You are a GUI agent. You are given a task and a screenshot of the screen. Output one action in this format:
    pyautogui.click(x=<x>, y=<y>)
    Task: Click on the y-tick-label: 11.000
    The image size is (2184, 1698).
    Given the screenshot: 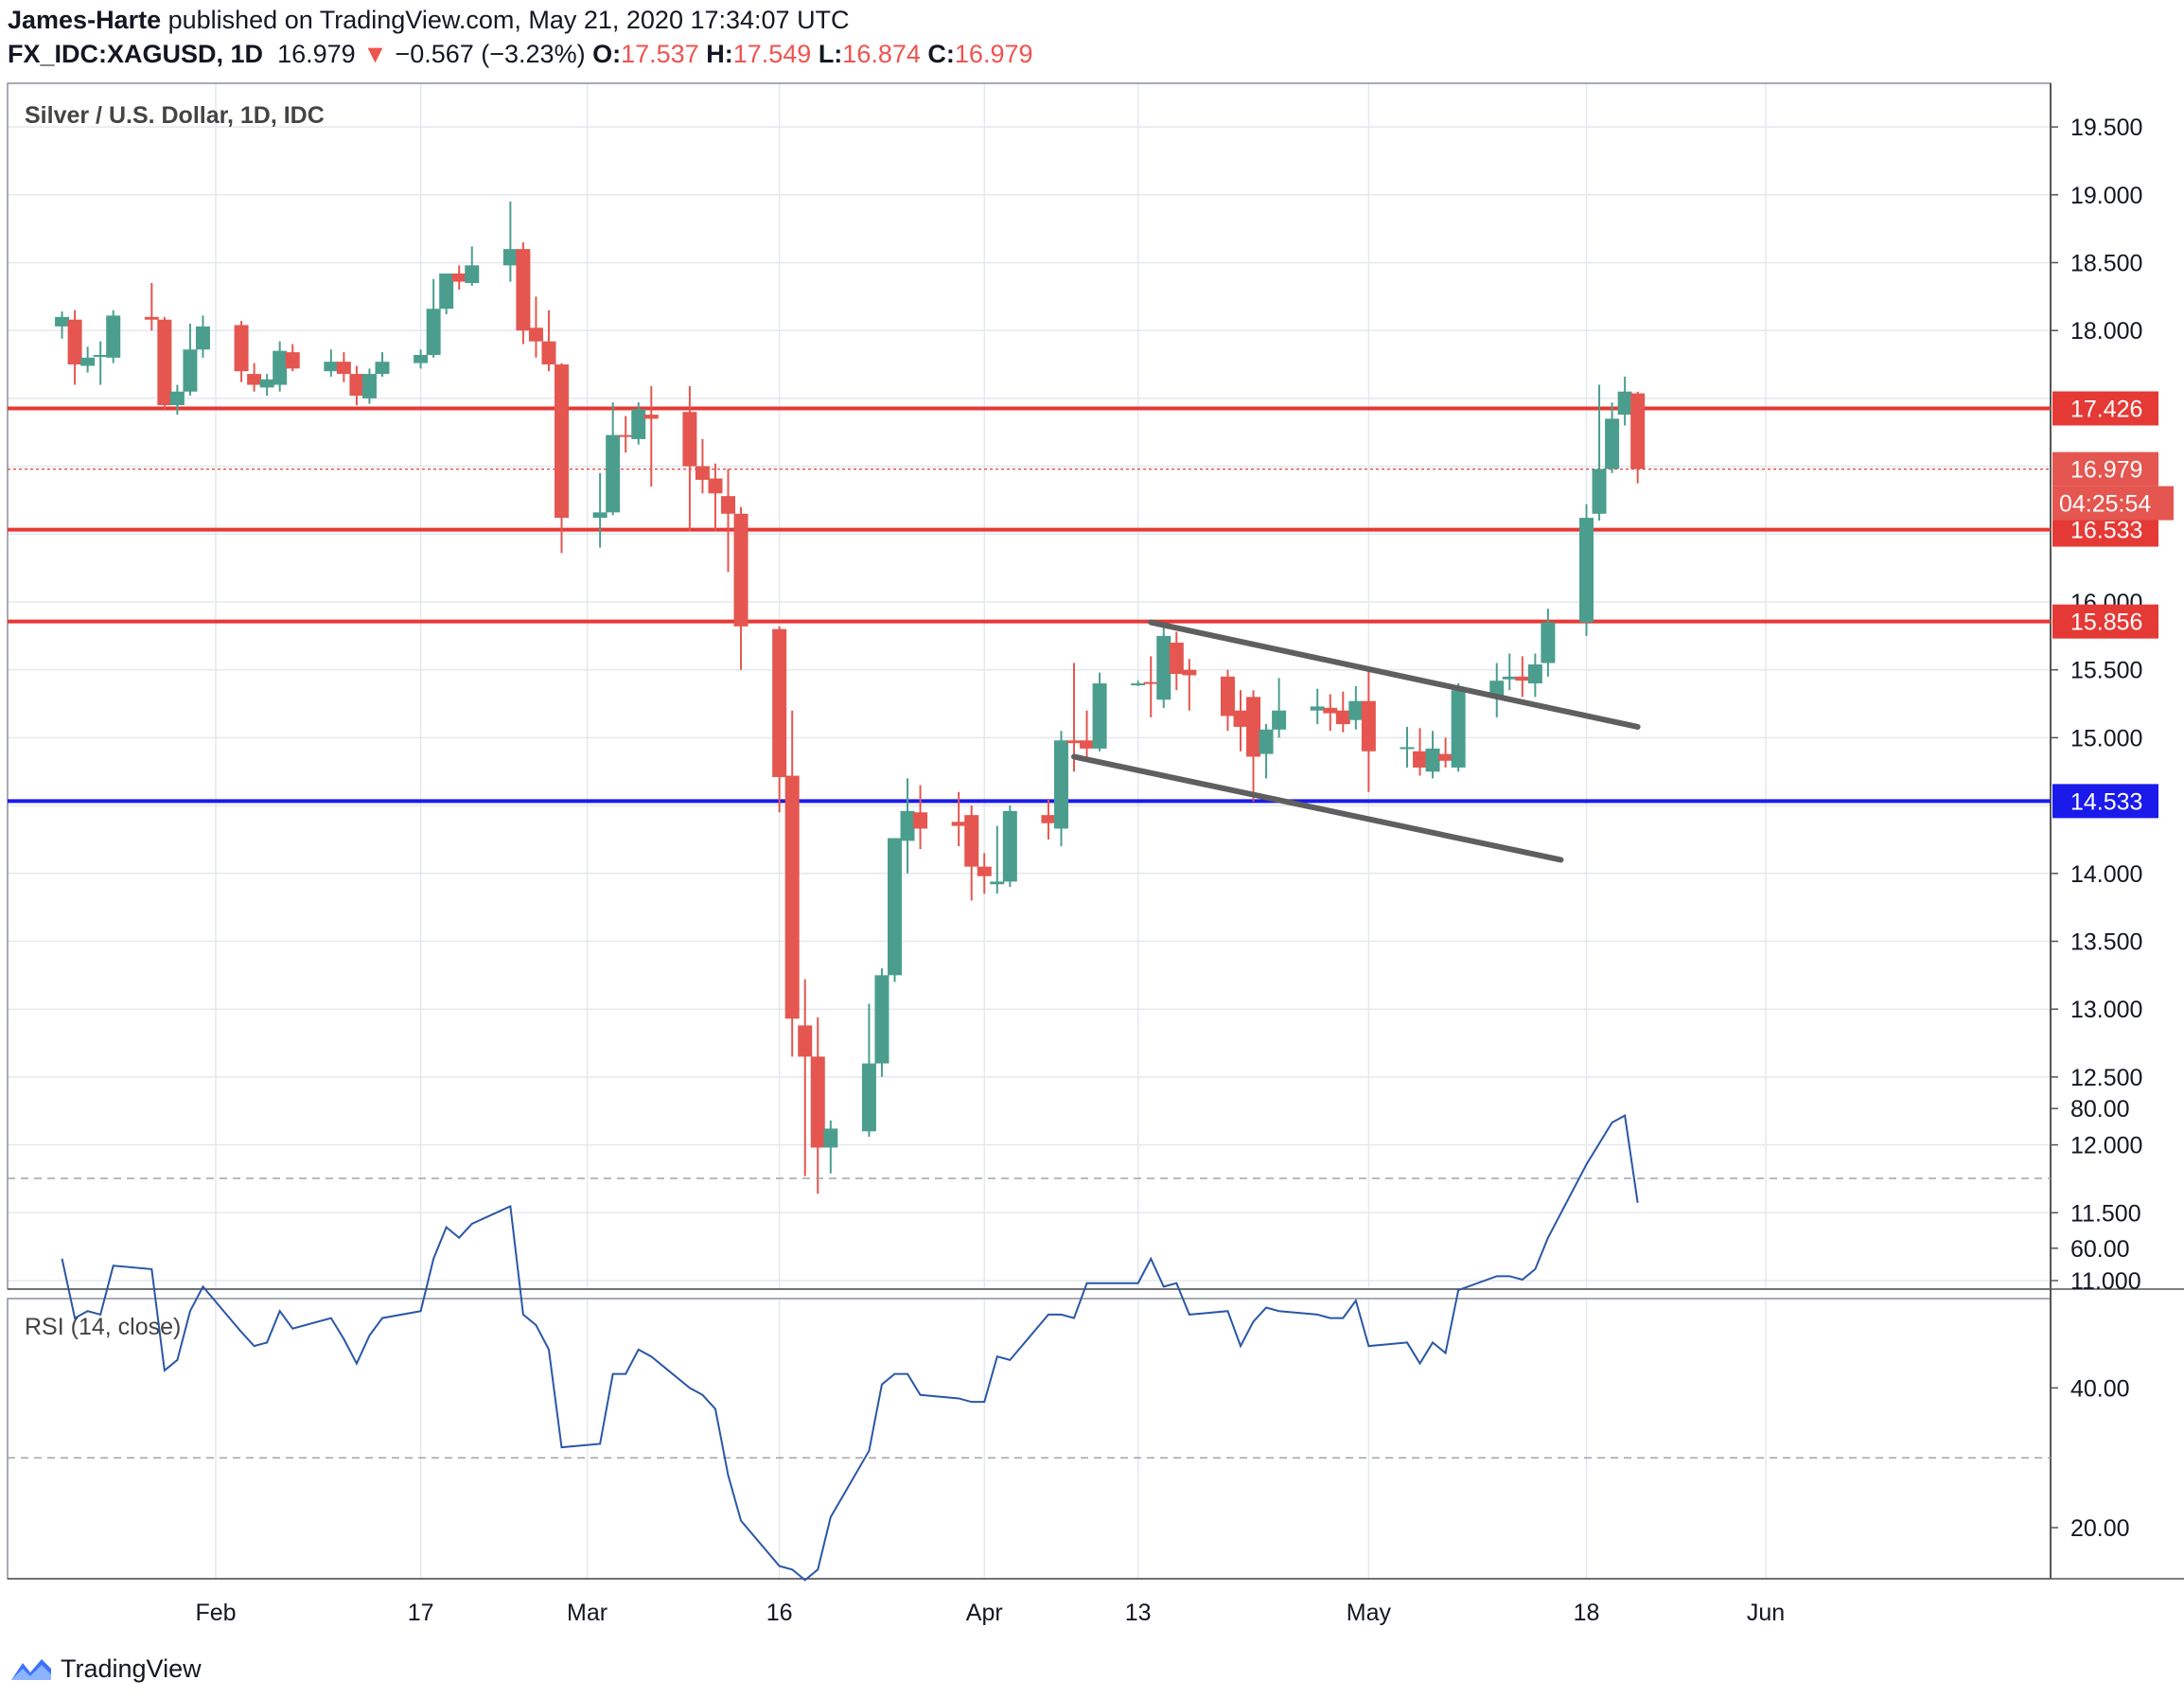 What is the action you would take?
    pyautogui.click(x=2105, y=1281)
    